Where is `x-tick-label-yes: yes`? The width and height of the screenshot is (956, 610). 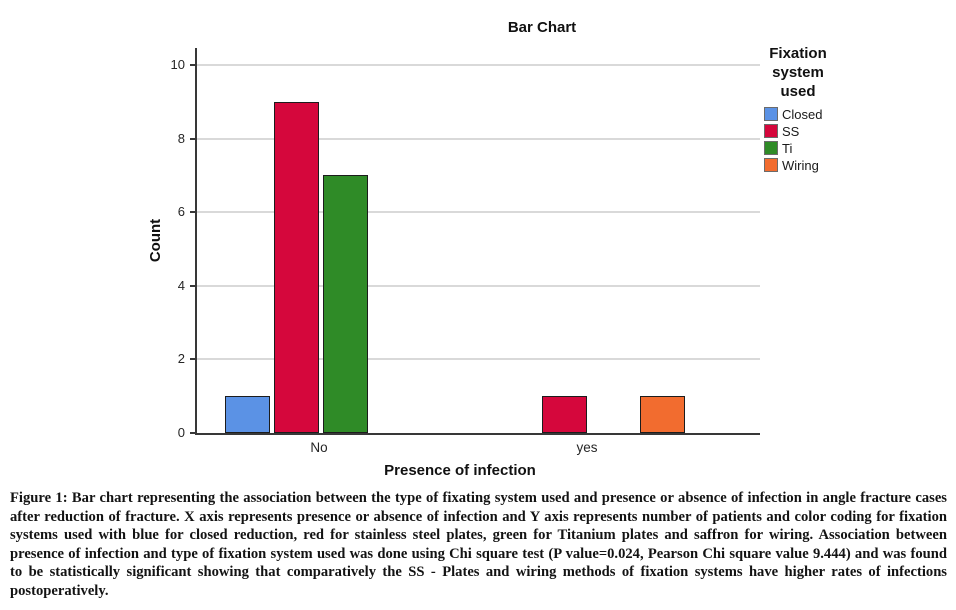 x-tick-label-yes: yes is located at coordinates (587, 447).